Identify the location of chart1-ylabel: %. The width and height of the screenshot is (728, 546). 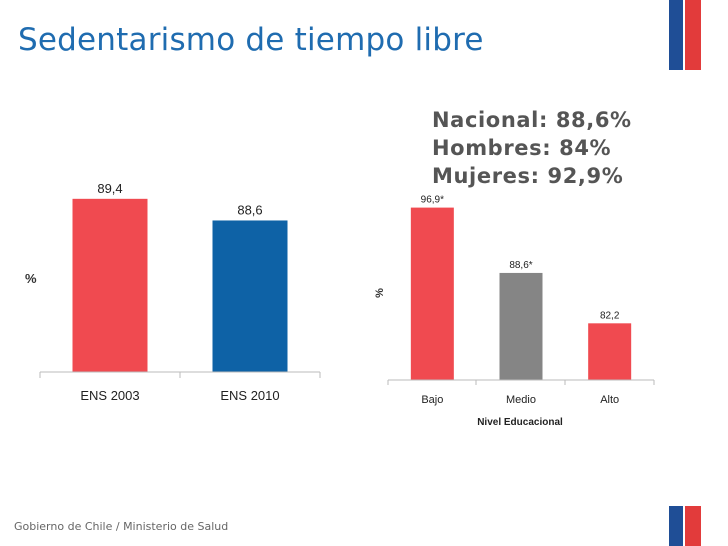
(31, 278).